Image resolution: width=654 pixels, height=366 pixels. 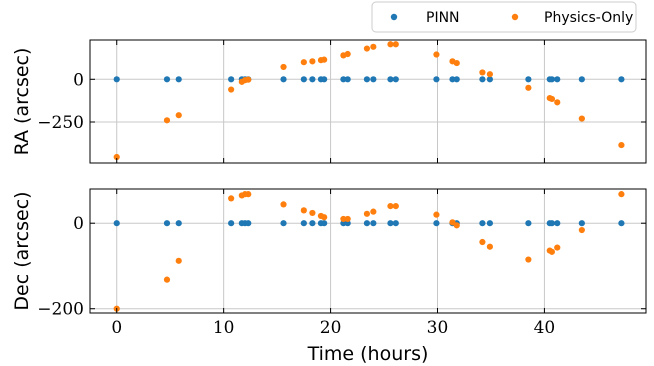 I want to click on x-tick-label: 20, so click(x=331, y=328).